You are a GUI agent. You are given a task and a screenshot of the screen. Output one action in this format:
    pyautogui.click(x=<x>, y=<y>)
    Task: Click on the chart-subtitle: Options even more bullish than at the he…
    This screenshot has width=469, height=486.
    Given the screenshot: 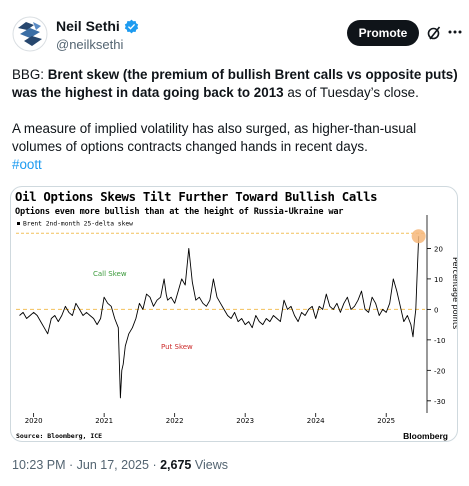 What is the action you would take?
    pyautogui.click(x=179, y=212)
    